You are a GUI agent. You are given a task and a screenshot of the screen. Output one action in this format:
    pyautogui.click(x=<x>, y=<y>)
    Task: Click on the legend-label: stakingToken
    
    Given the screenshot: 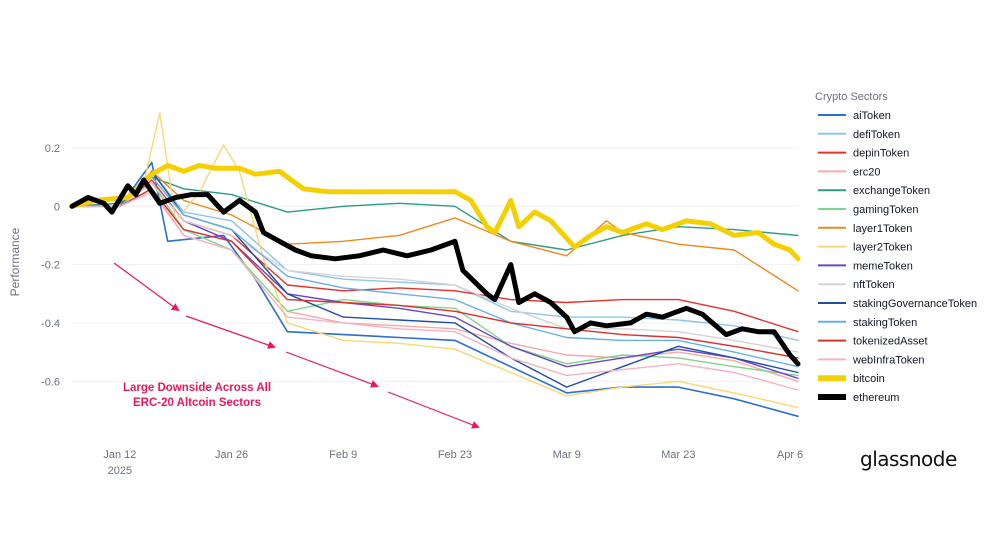 What is the action you would take?
    pyautogui.click(x=885, y=323)
    